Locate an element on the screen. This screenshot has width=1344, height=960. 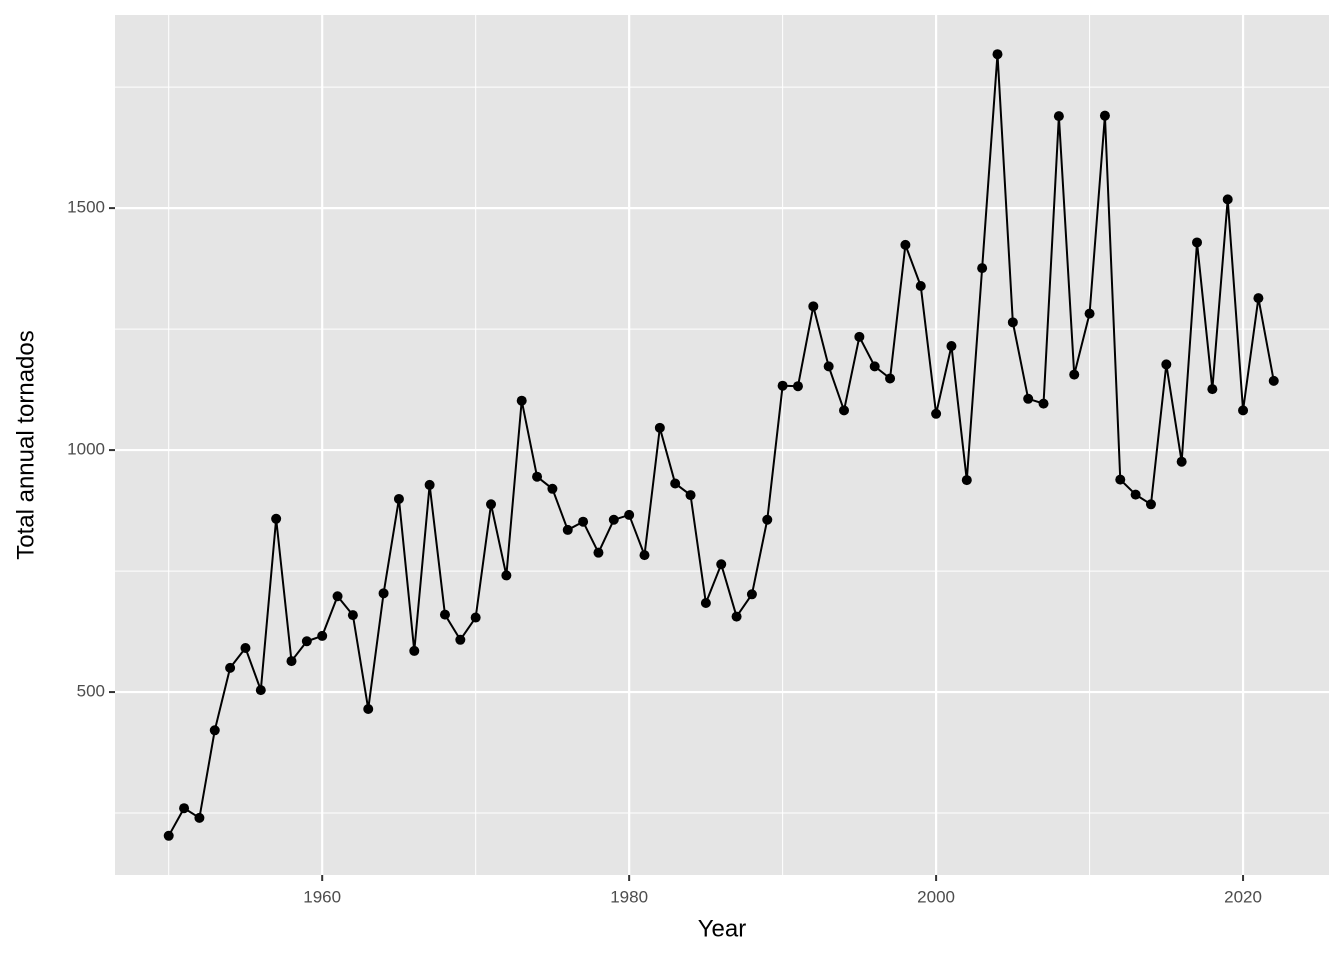
x-tick-label: 2000 is located at coordinates (936, 896).